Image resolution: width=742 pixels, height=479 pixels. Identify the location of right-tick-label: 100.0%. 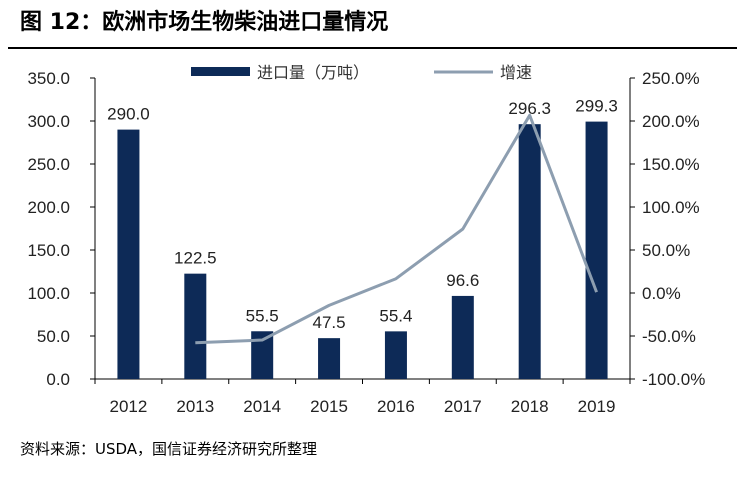
(671, 207).